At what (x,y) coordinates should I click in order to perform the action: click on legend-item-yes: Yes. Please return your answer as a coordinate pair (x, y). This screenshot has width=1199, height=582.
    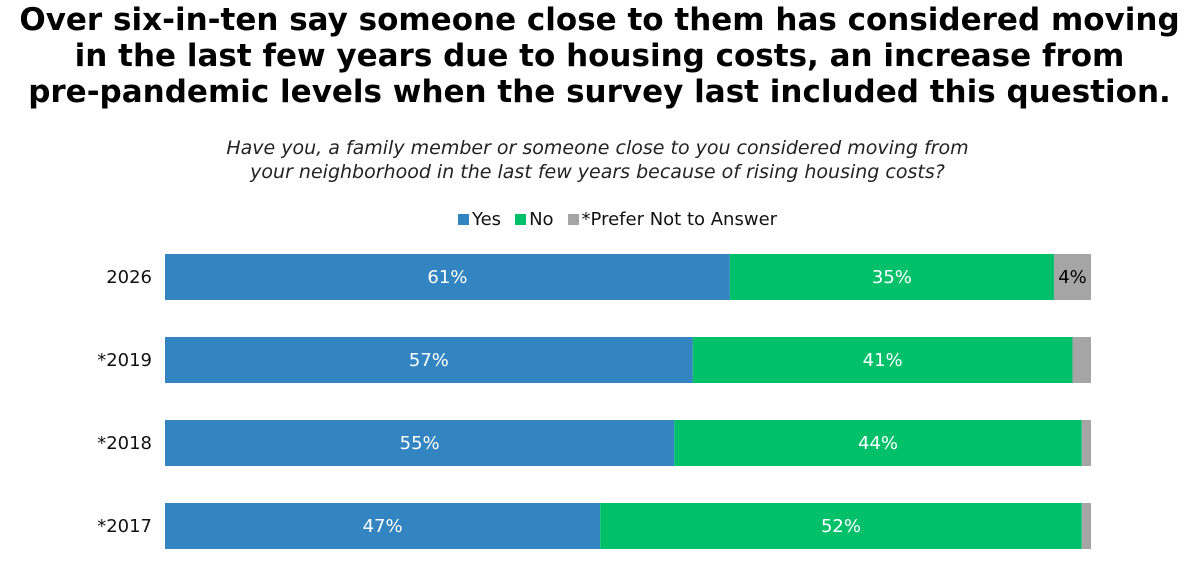
    Looking at the image, I should click on (479, 219).